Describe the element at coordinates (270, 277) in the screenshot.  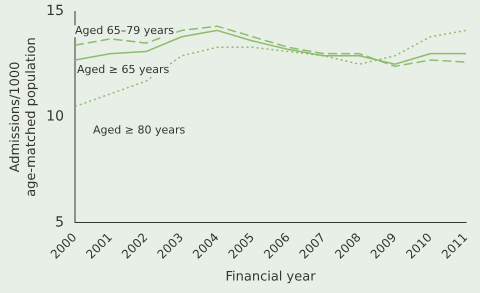
I see `x-axis-title: Financial year` at that location.